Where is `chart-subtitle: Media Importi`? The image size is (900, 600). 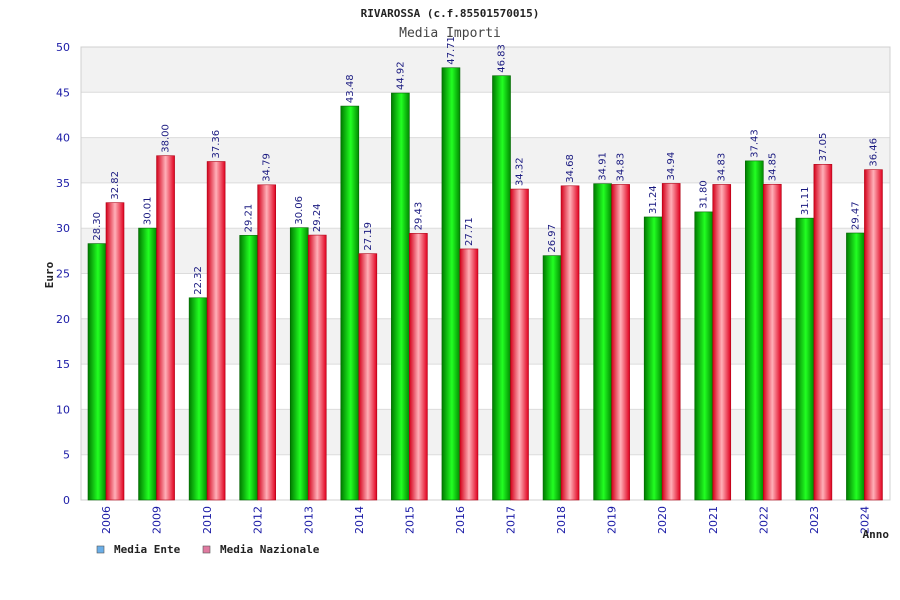
chart-subtitle: Media Importi is located at coordinates (450, 33).